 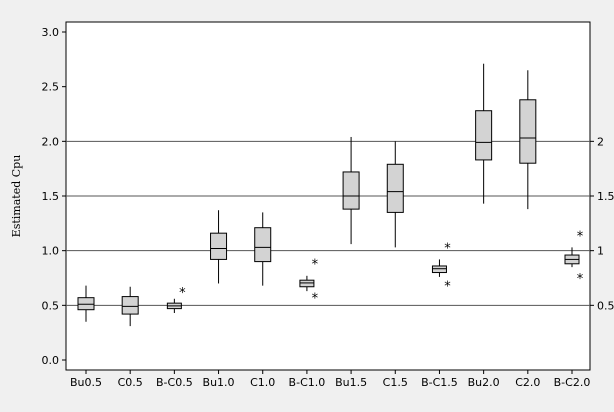 What do you see at coordinates (16, 196) in the screenshot?
I see `y-axis-label: Estimated Cpu` at bounding box center [16, 196].